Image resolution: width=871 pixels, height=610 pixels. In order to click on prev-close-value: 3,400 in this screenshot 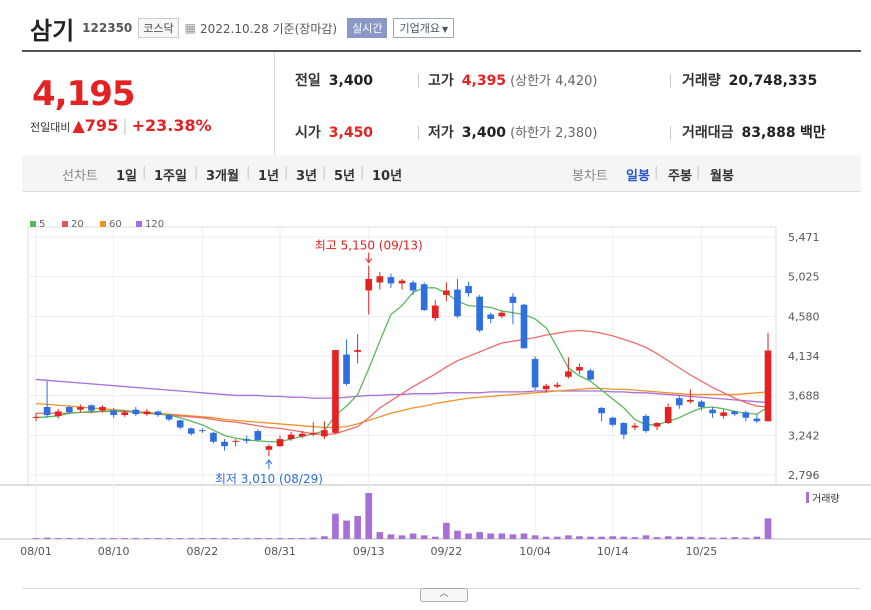, I will do `click(351, 81)`.